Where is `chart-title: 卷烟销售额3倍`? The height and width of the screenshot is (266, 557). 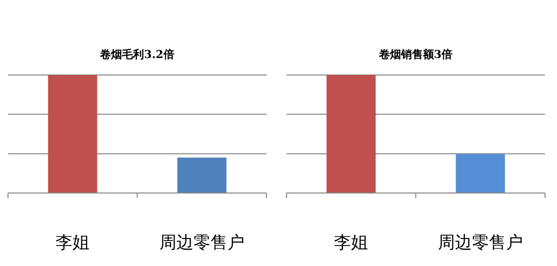
chart-title: 卷烟销售额3倍 is located at coordinates (415, 54).